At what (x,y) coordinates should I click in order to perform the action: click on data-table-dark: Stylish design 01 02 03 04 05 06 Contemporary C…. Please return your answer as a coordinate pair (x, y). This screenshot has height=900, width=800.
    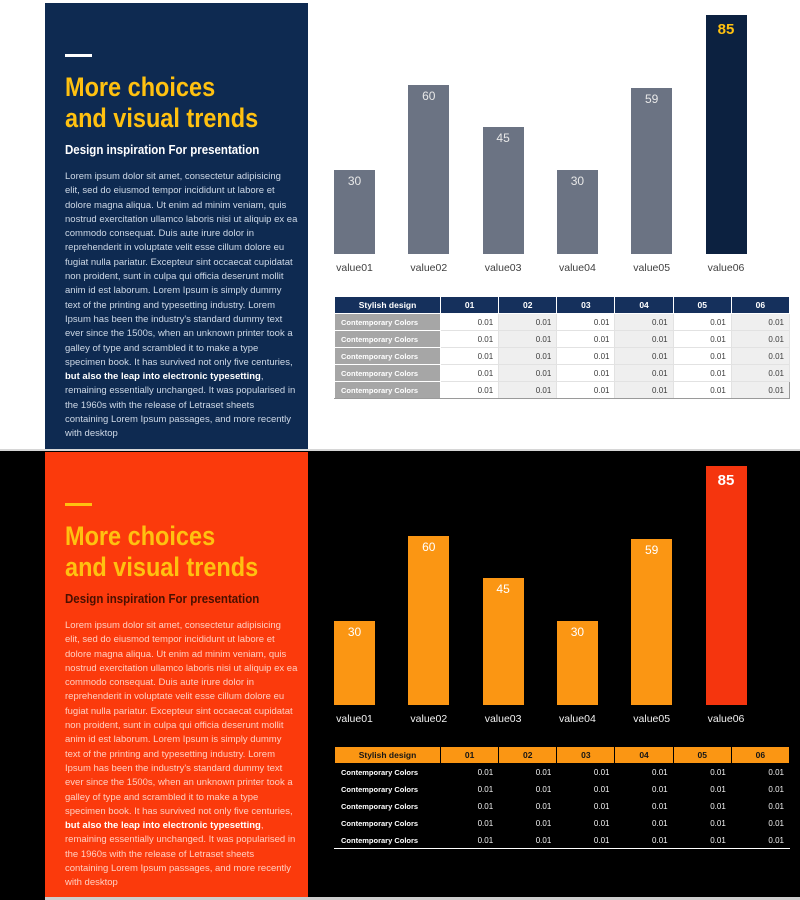
    Looking at the image, I should click on (562, 797).